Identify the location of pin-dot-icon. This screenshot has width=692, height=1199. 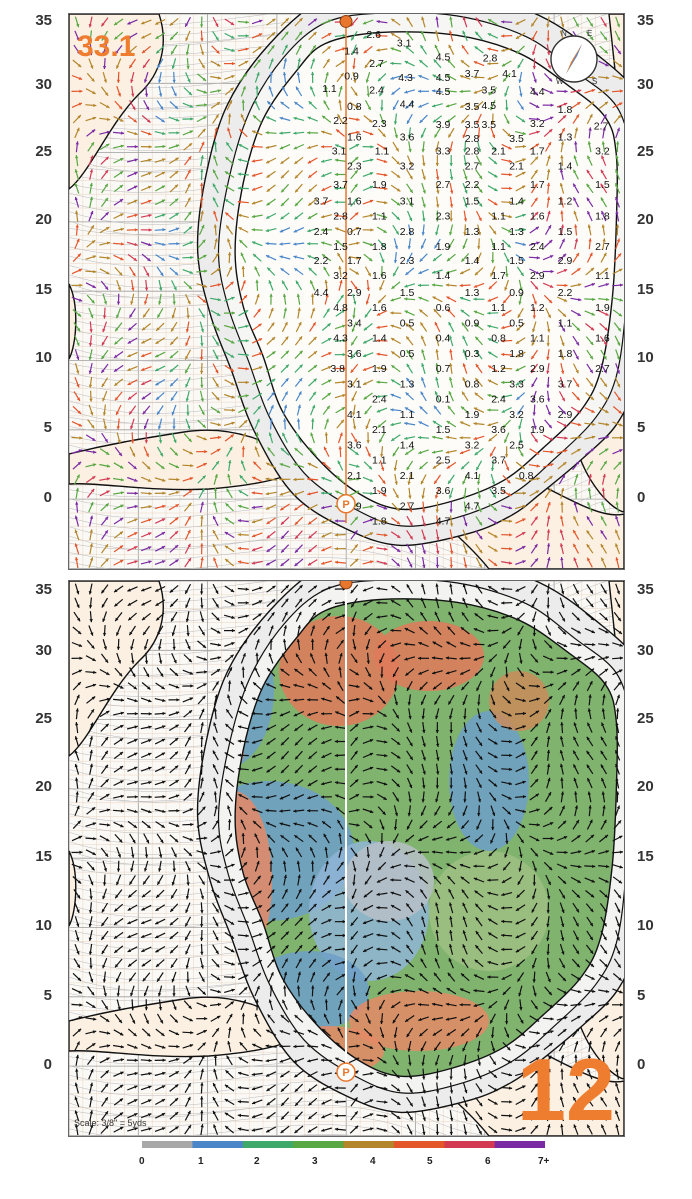
(346, 21).